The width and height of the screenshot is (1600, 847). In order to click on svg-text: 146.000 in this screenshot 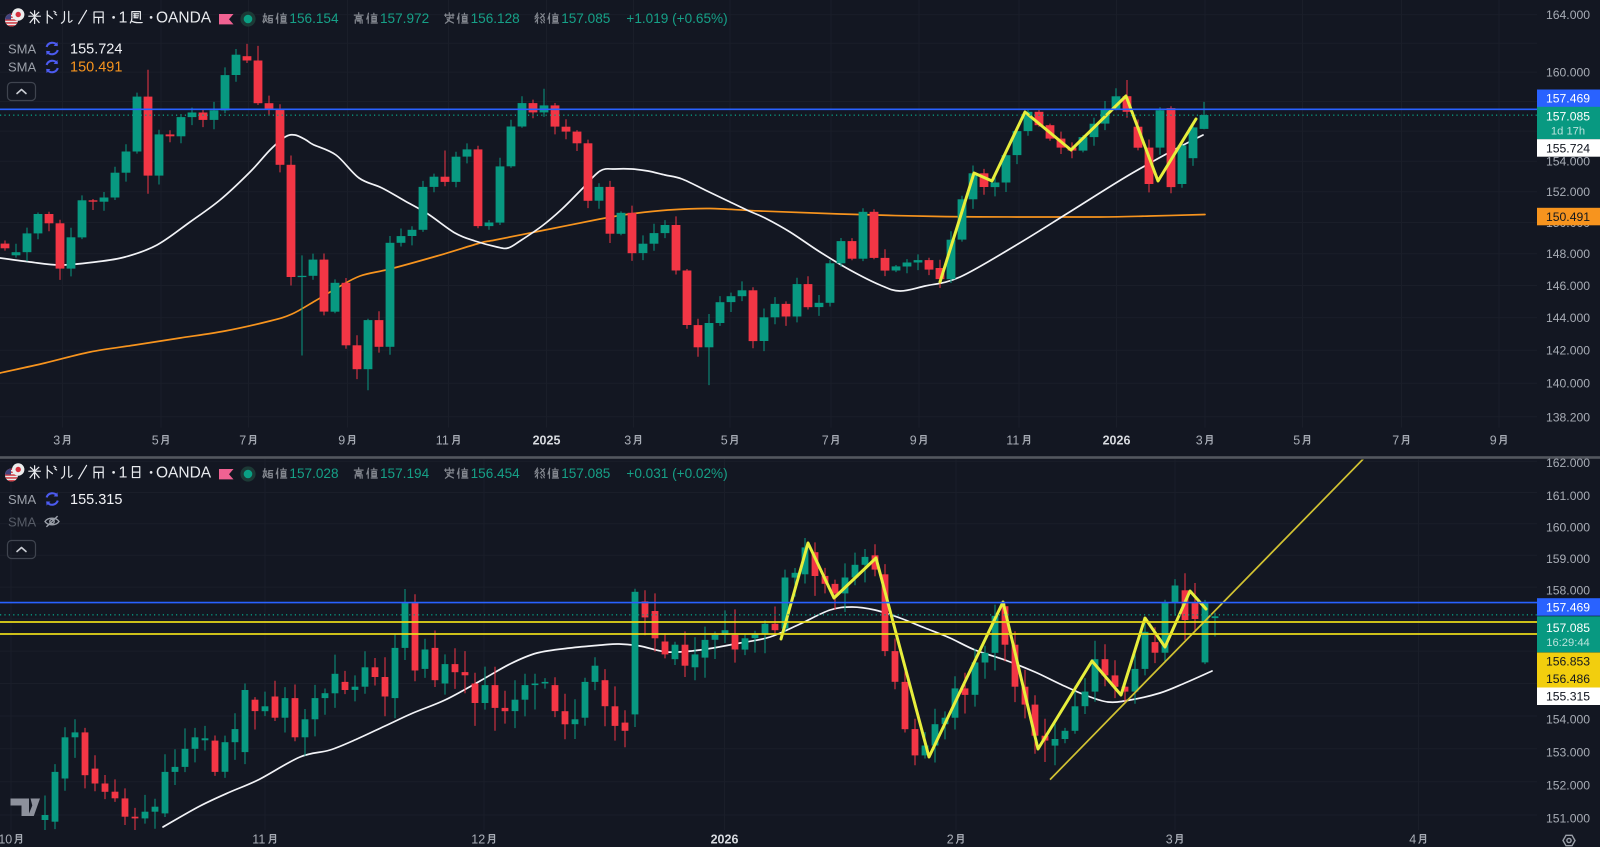, I will do `click(1568, 286)`.